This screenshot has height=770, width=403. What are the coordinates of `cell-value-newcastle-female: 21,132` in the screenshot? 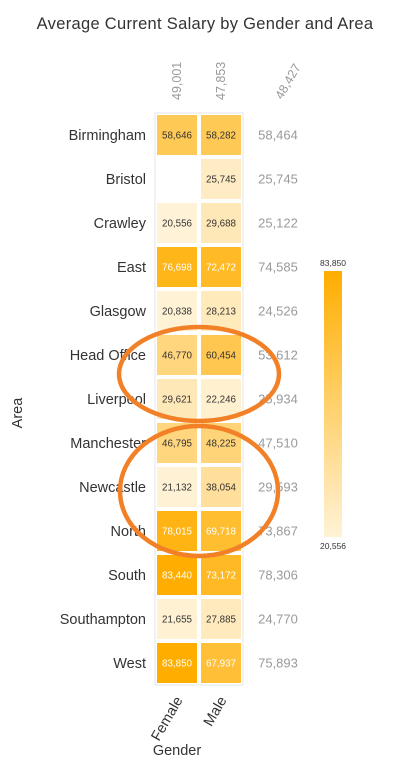 It's located at (177, 488).